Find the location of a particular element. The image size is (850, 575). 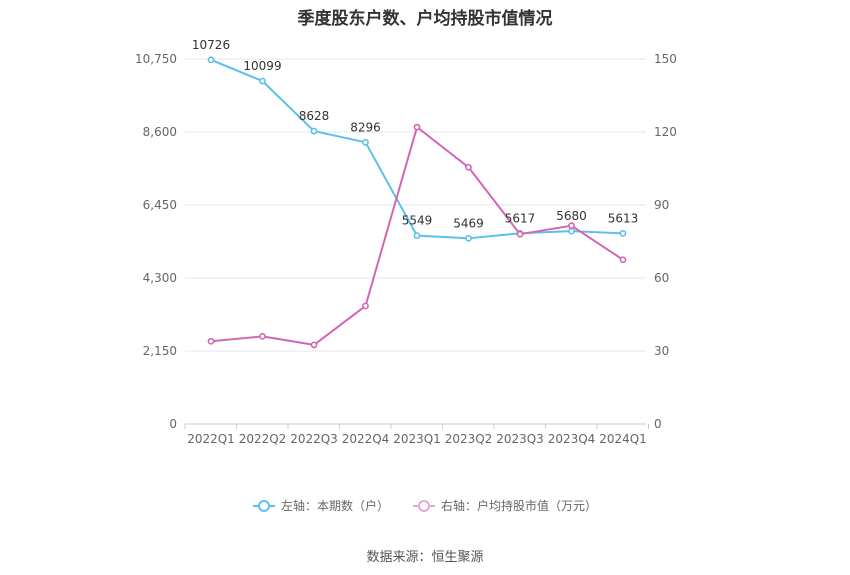

right-tick-label: 150 is located at coordinates (665, 59).